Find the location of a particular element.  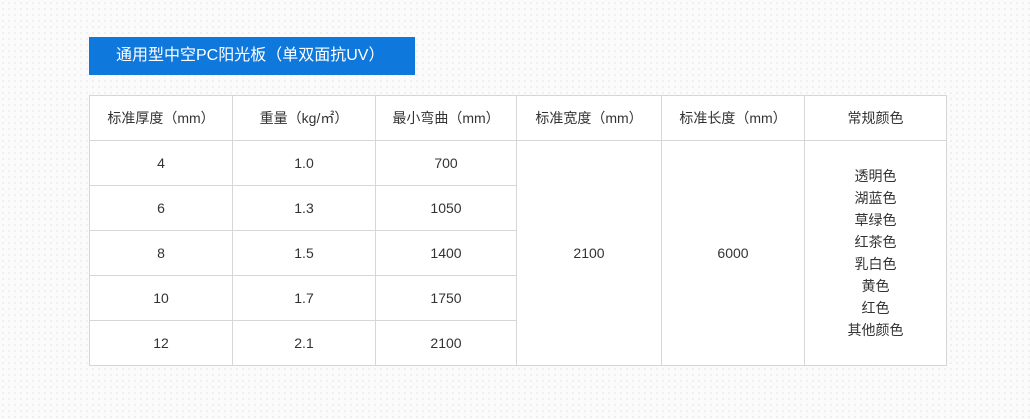

header-colors: 常规颜色 is located at coordinates (875, 118).